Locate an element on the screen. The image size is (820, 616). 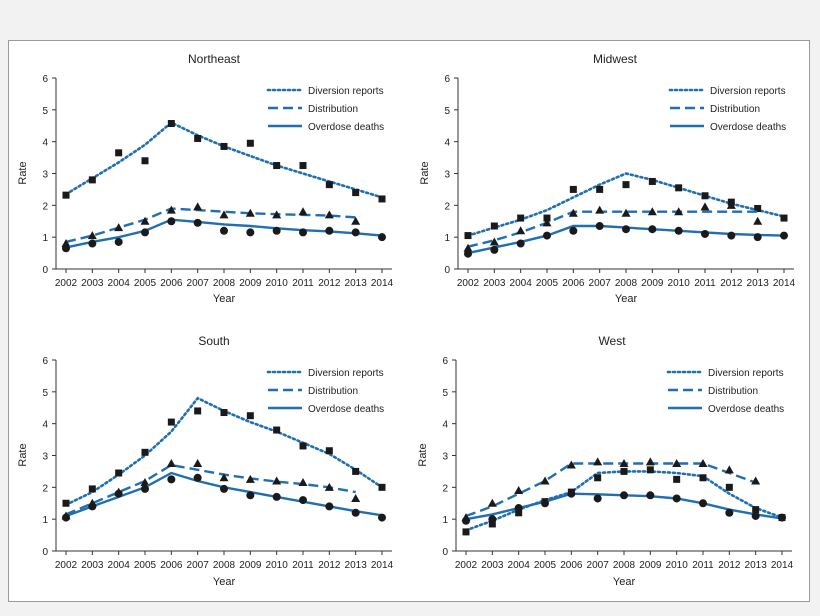
x-tick-label: 2012 is located at coordinates (729, 565).